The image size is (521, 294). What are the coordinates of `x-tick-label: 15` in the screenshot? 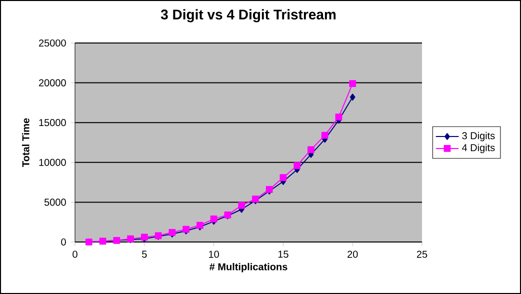 It's located at (283, 254).